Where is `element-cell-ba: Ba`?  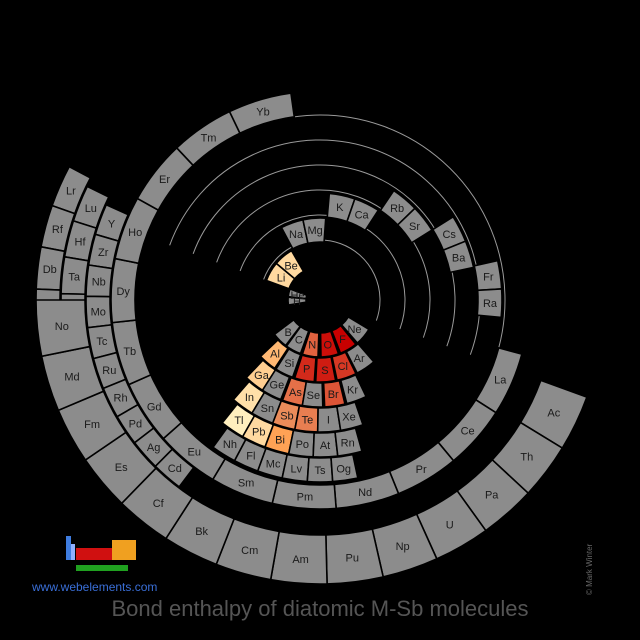
element-cell-ba: Ba is located at coordinates (458, 257).